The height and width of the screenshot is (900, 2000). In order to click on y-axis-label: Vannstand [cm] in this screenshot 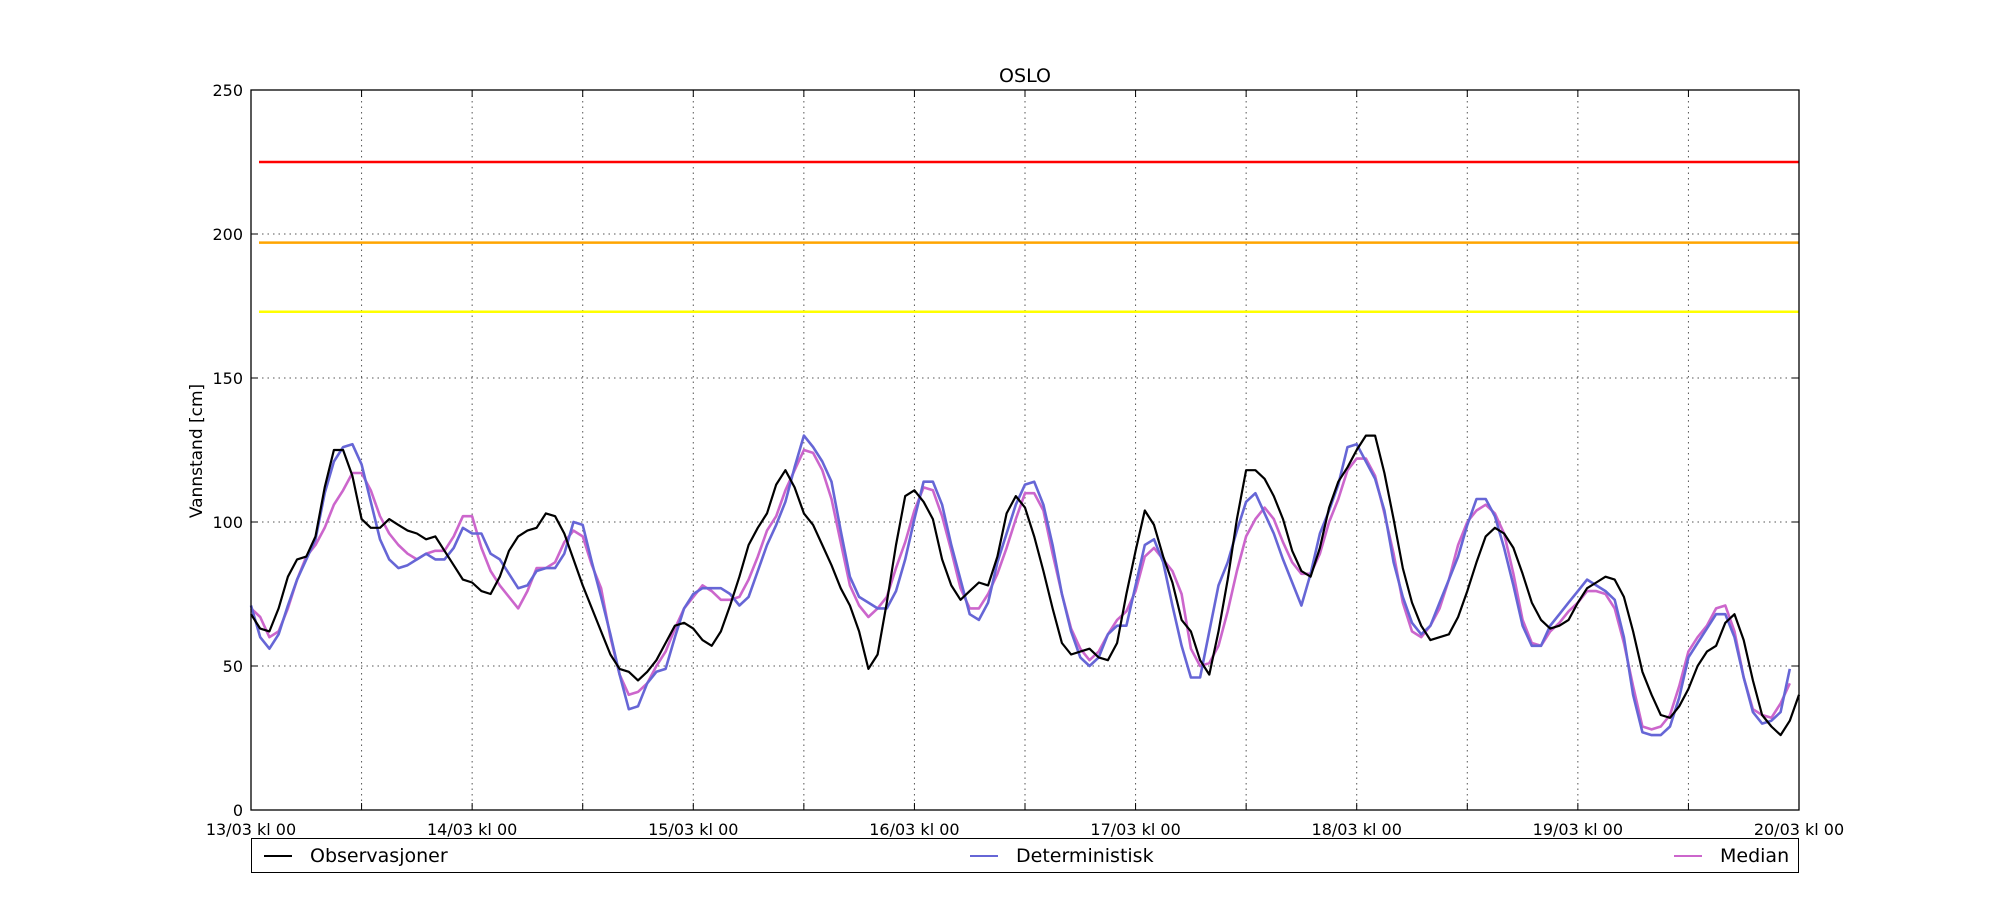, I will do `click(197, 451)`.